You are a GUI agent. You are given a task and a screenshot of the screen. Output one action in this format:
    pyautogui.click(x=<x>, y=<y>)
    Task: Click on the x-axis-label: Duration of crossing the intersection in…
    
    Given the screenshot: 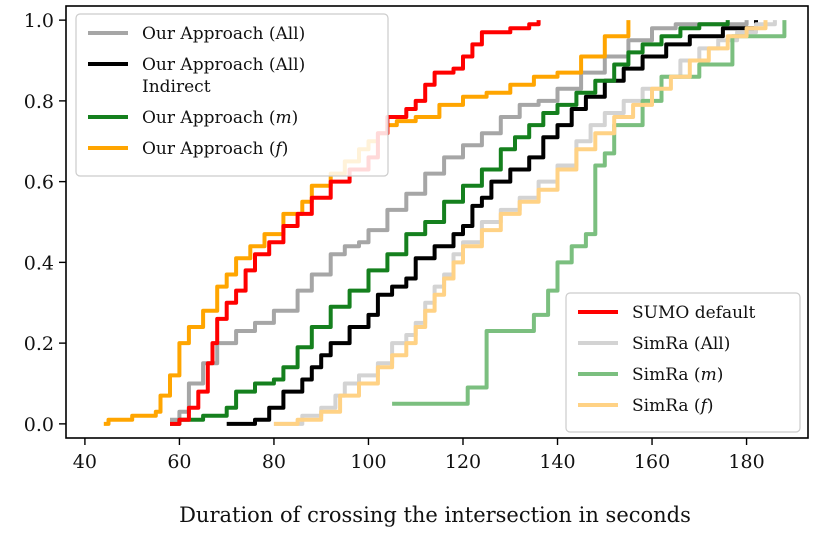 What is the action you would take?
    pyautogui.click(x=435, y=515)
    